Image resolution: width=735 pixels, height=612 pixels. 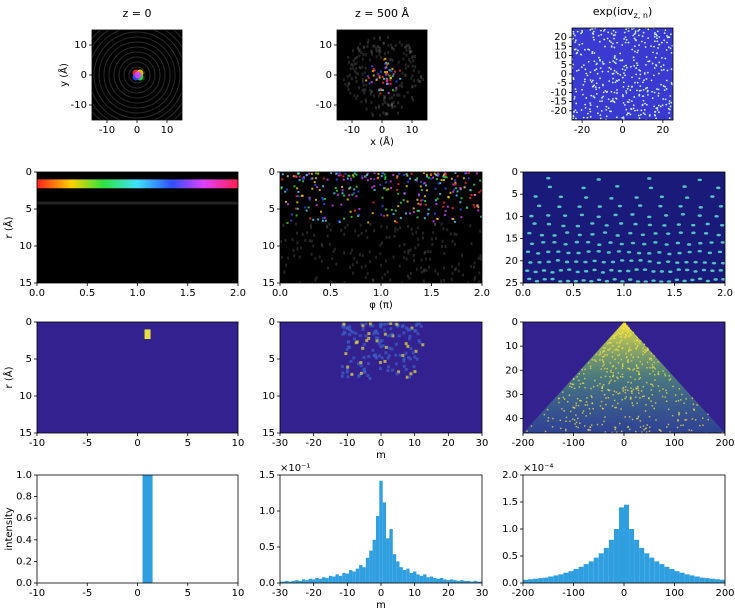 I want to click on x-tick-label: 20, so click(x=448, y=443).